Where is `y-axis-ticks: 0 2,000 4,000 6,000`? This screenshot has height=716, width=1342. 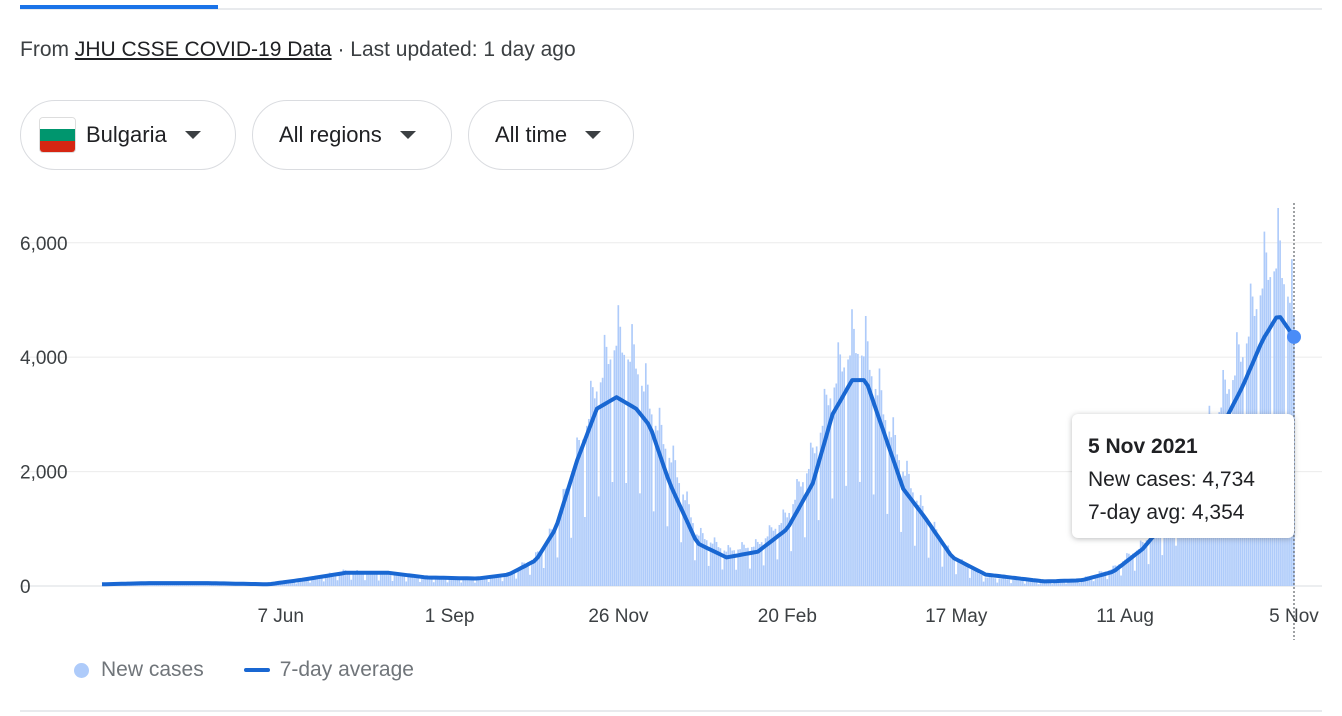 y-axis-ticks: 0 2,000 4,000 6,000 is located at coordinates (44, 416).